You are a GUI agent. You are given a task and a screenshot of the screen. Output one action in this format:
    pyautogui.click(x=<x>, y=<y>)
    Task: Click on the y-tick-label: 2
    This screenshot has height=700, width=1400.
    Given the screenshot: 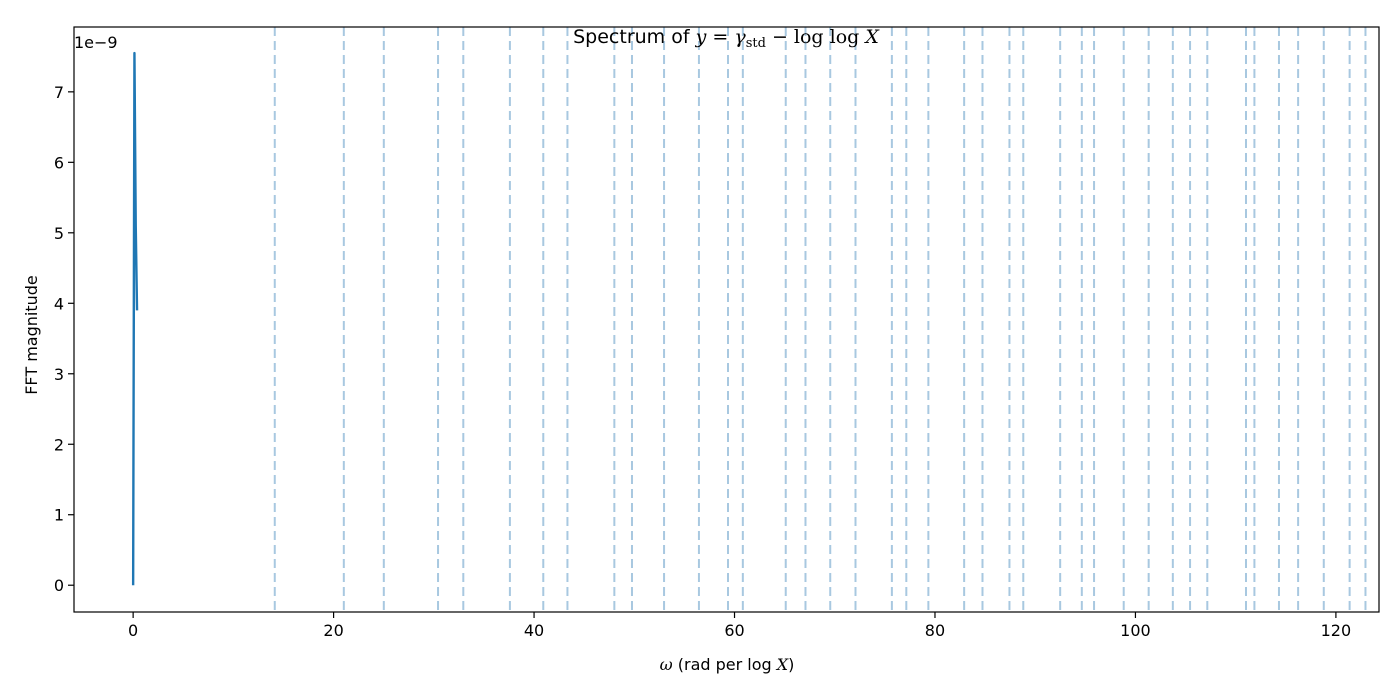 What is the action you would take?
    pyautogui.click(x=59, y=444)
    